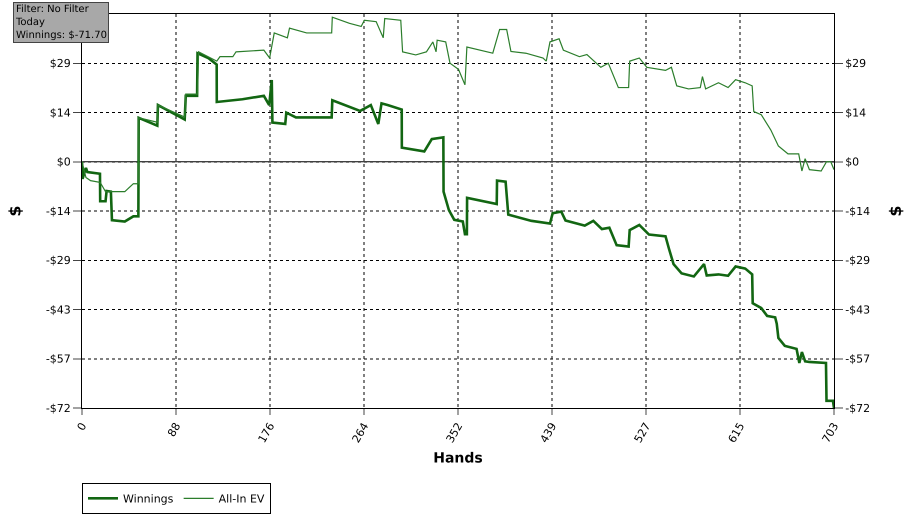  Describe the element at coordinates (58, 211) in the screenshot. I see `y-tick-label: -$14` at that location.